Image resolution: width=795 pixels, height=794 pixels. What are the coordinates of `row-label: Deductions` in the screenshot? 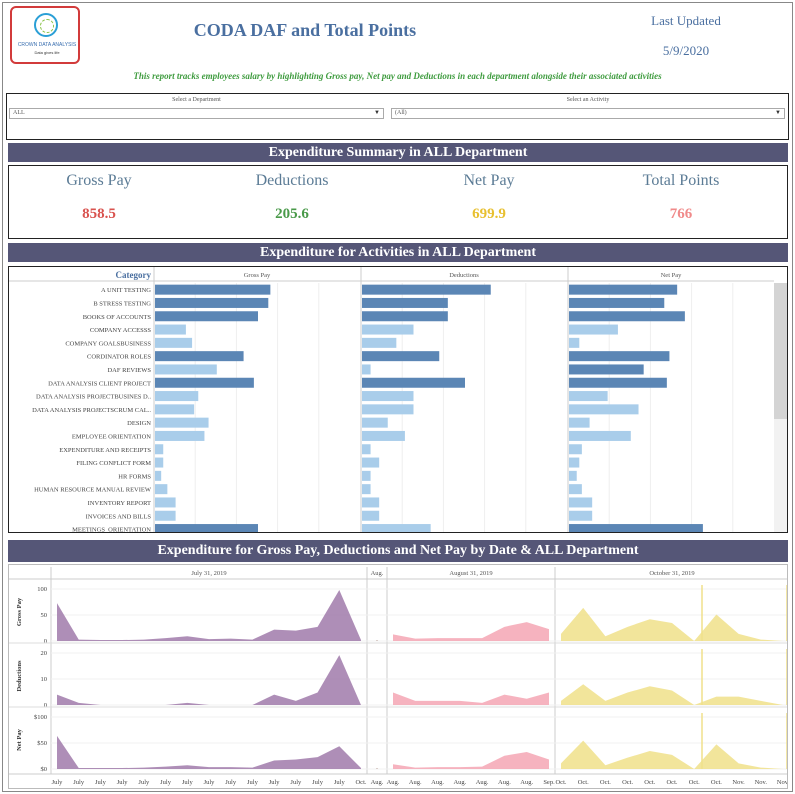 It's located at (19, 676).